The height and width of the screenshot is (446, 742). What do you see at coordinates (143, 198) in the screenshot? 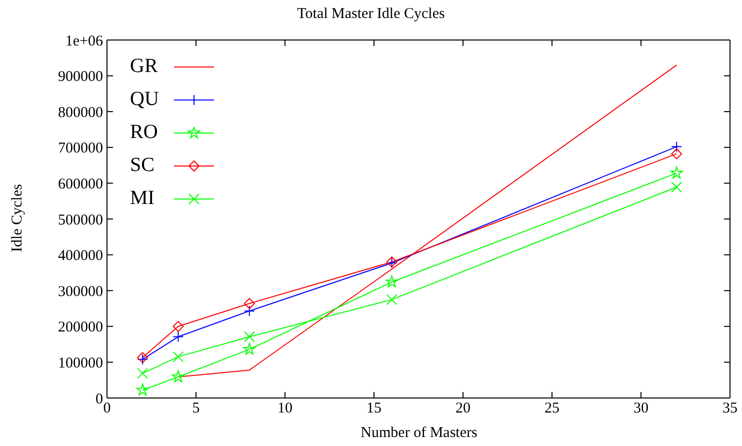
I see `legend-label: MI` at bounding box center [143, 198].